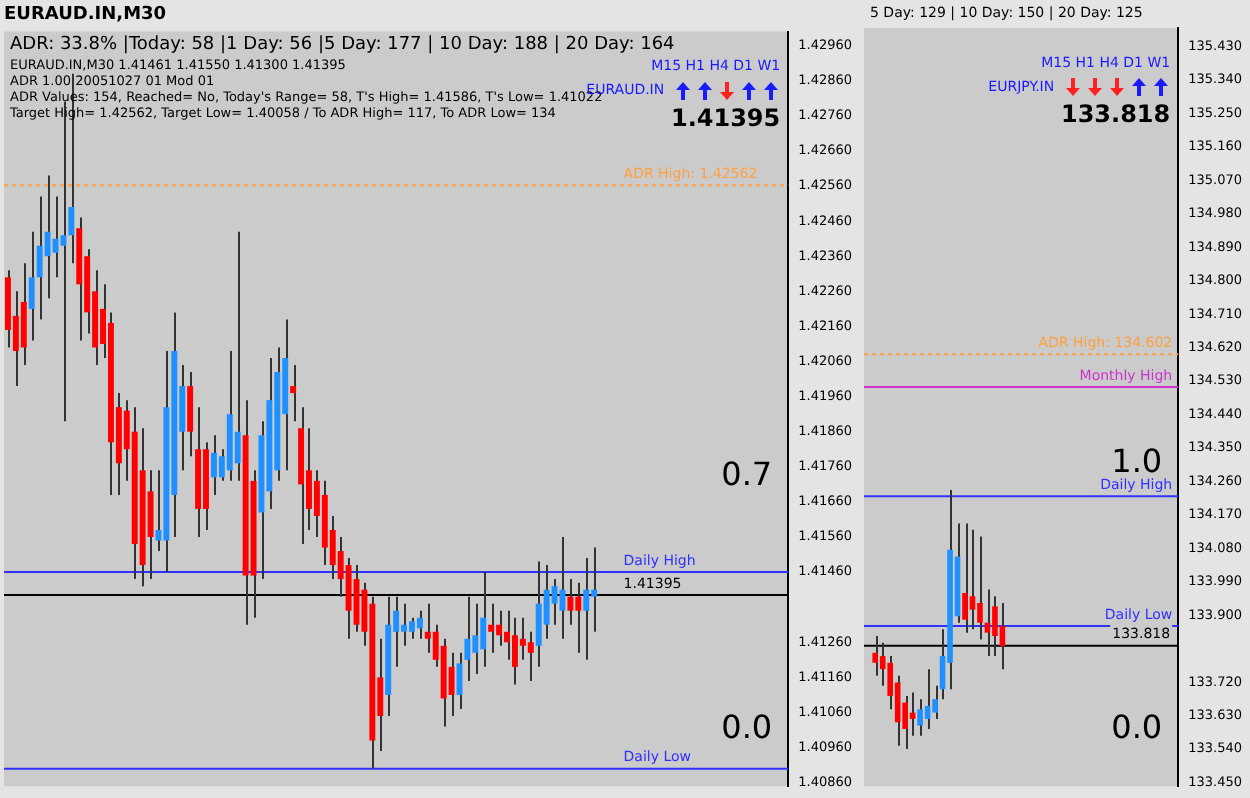 The image size is (1250, 798). I want to click on annotation: 1.0, so click(1137, 461).